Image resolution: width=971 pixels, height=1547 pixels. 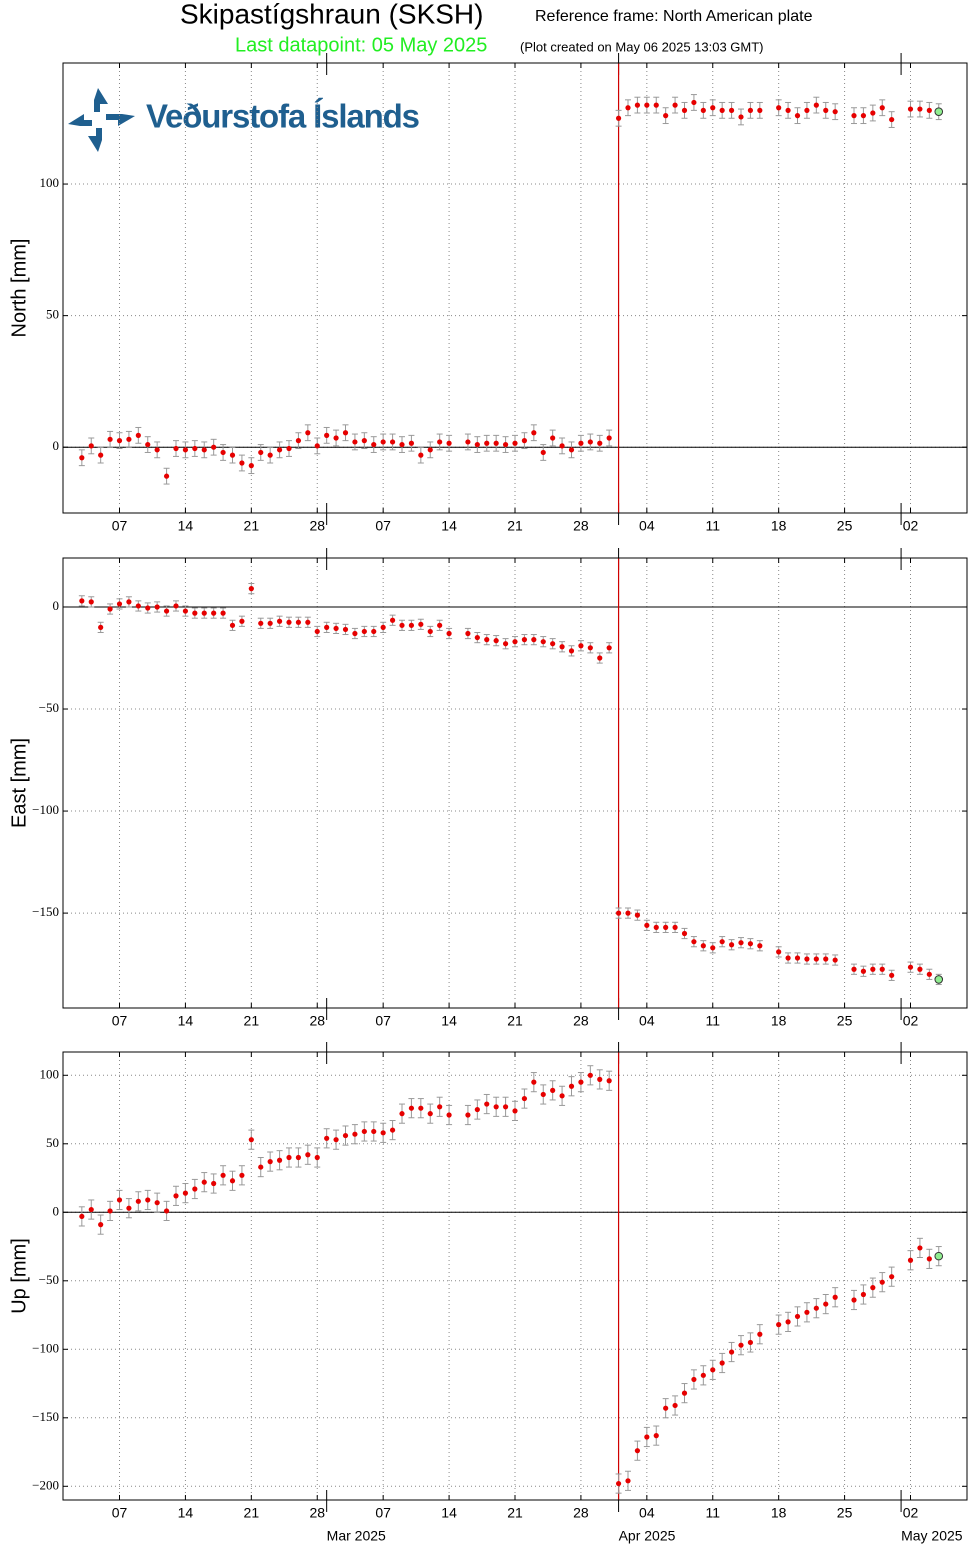 I want to click on x-tick-label: 02, so click(x=911, y=1513).